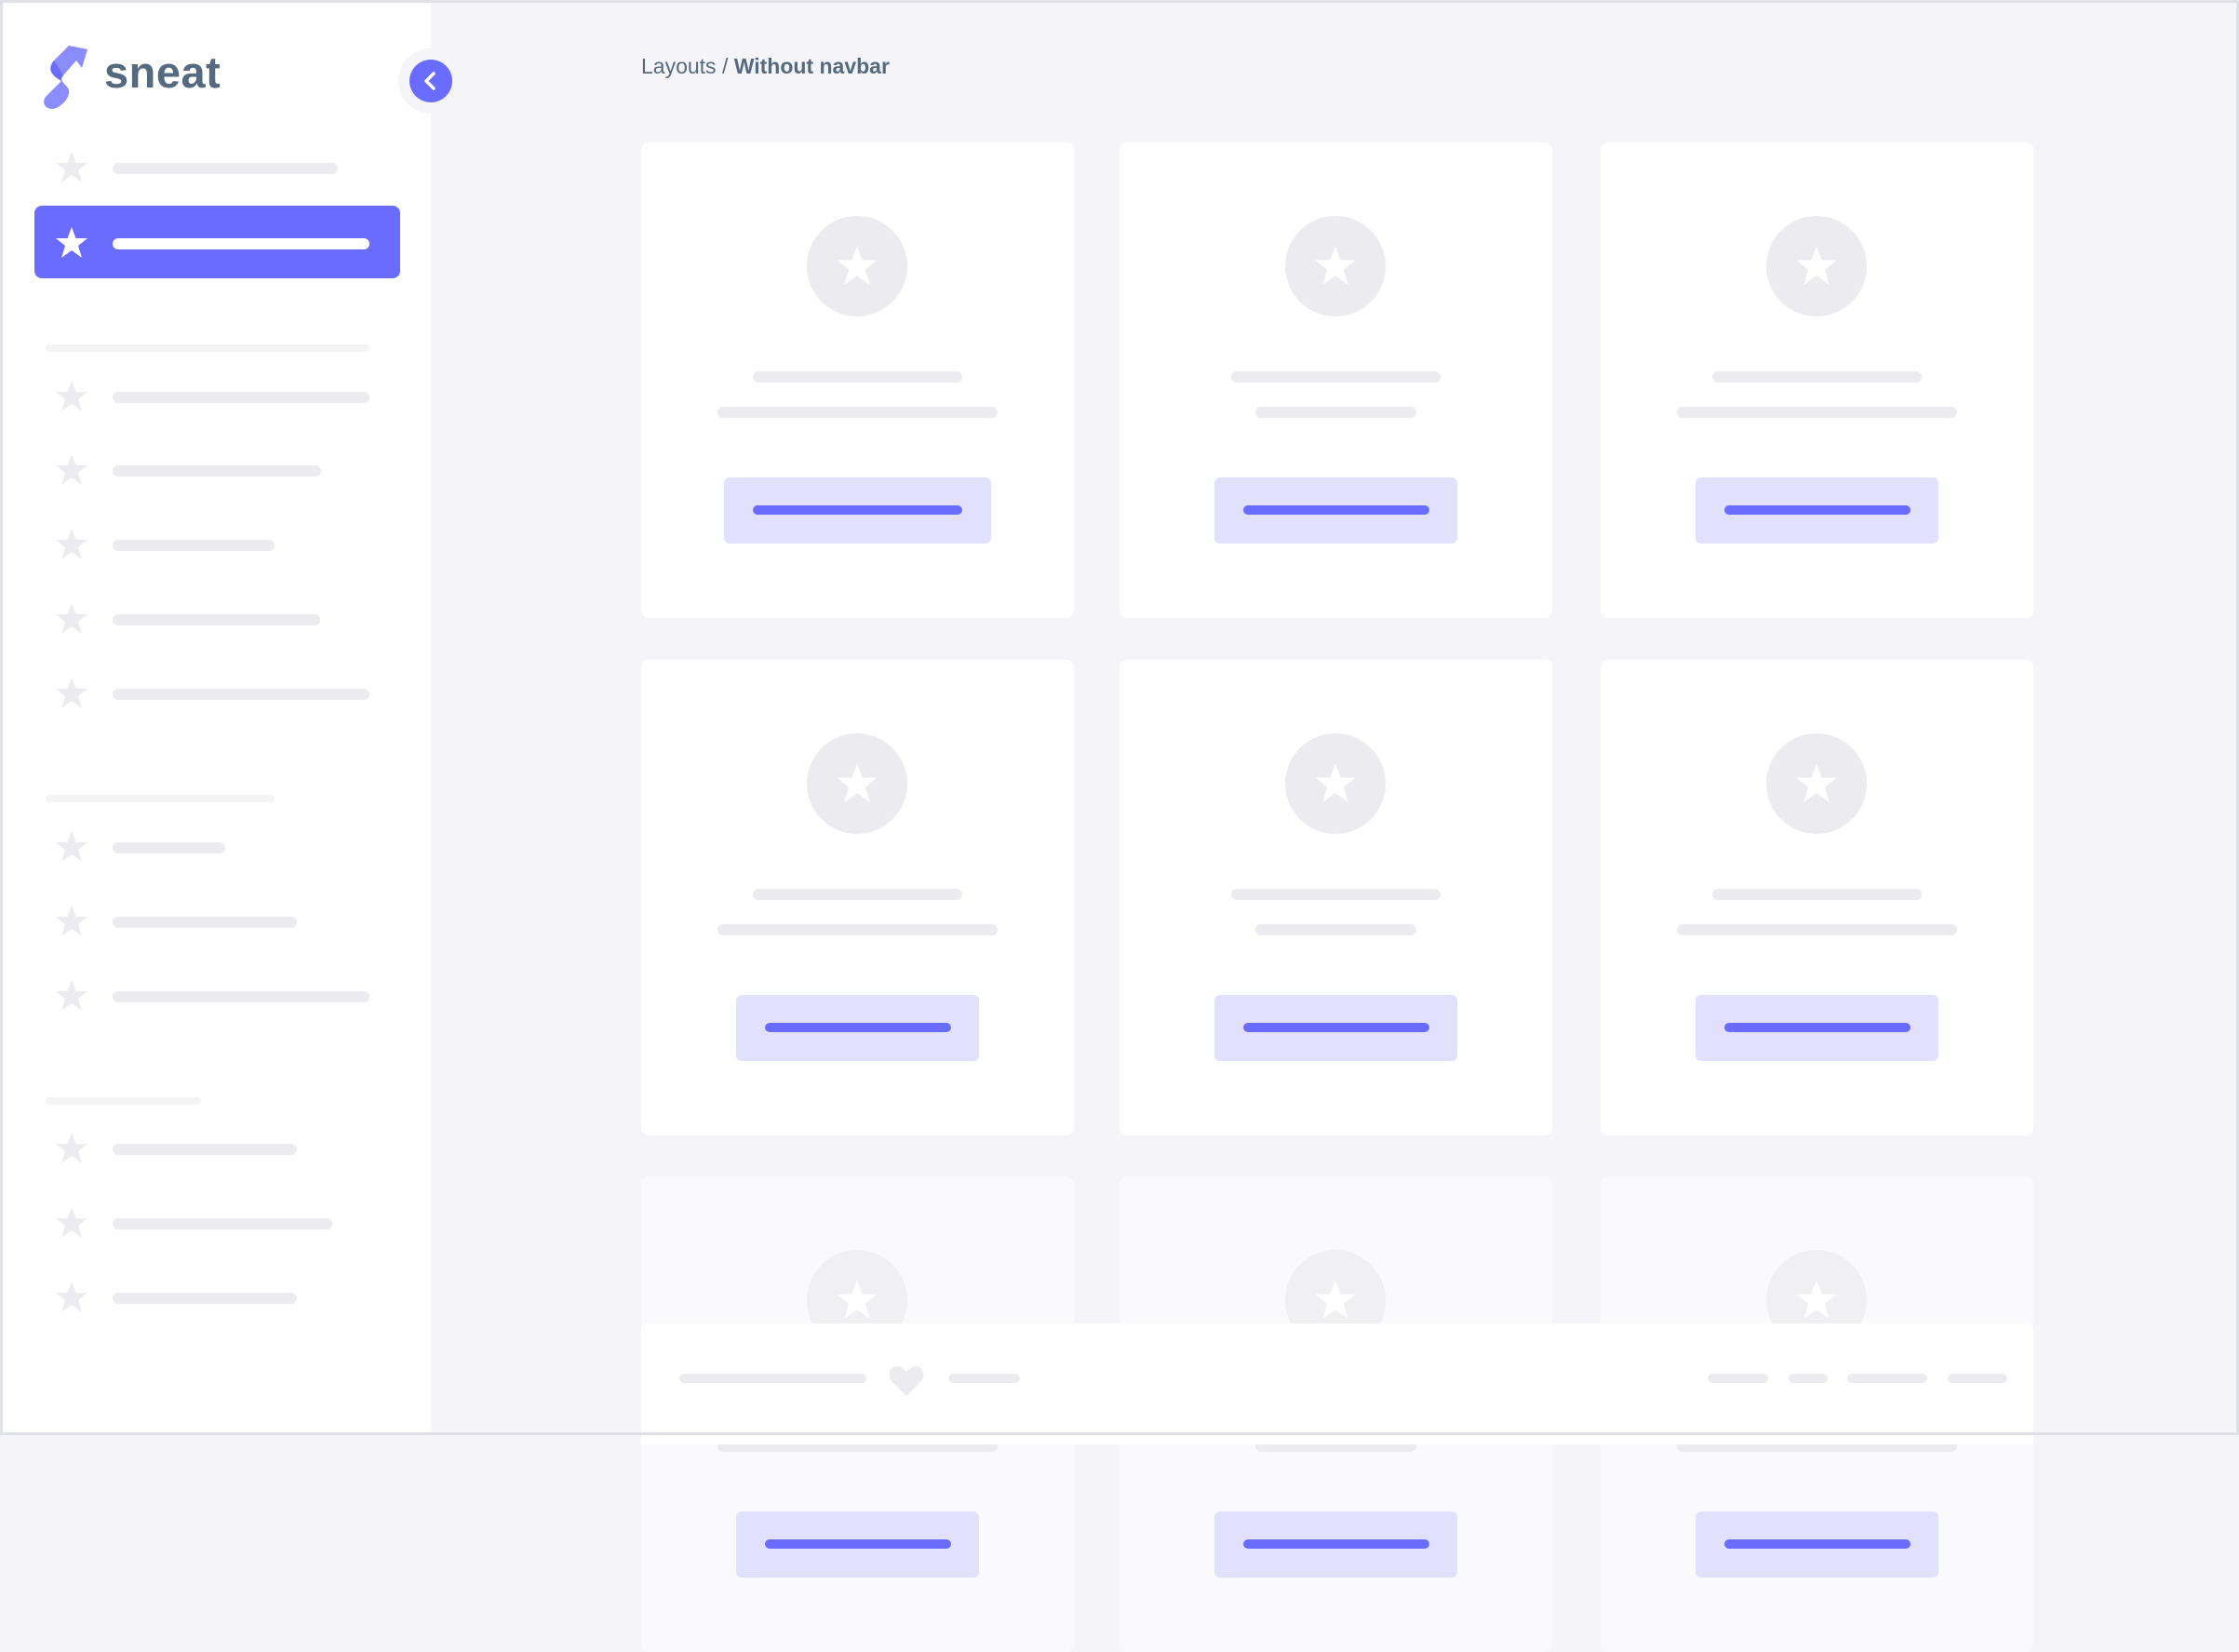 Image resolution: width=2239 pixels, height=1652 pixels. I want to click on breadcrumb-current: Without navbar, so click(811, 66).